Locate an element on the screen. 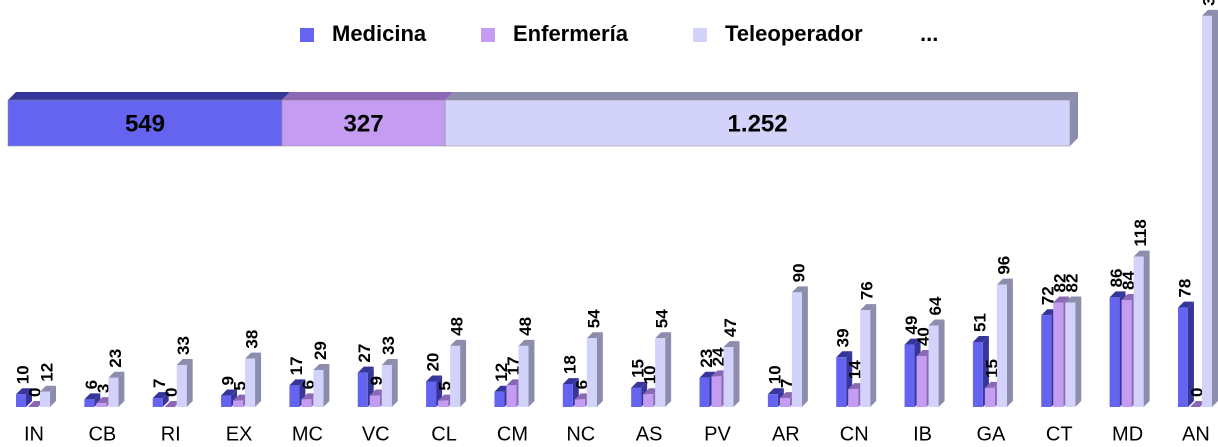  x-tick-label: GA is located at coordinates (991, 434).